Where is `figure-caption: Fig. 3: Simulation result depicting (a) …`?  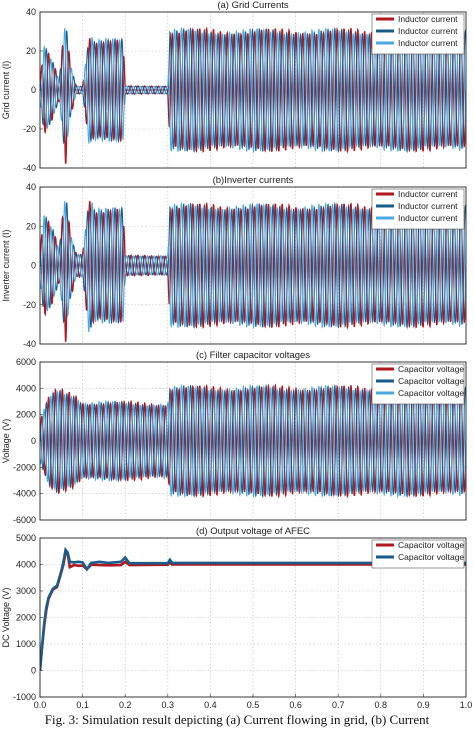
figure-caption: Fig. 3: Simulation result depicting (a) … is located at coordinates (237, 719).